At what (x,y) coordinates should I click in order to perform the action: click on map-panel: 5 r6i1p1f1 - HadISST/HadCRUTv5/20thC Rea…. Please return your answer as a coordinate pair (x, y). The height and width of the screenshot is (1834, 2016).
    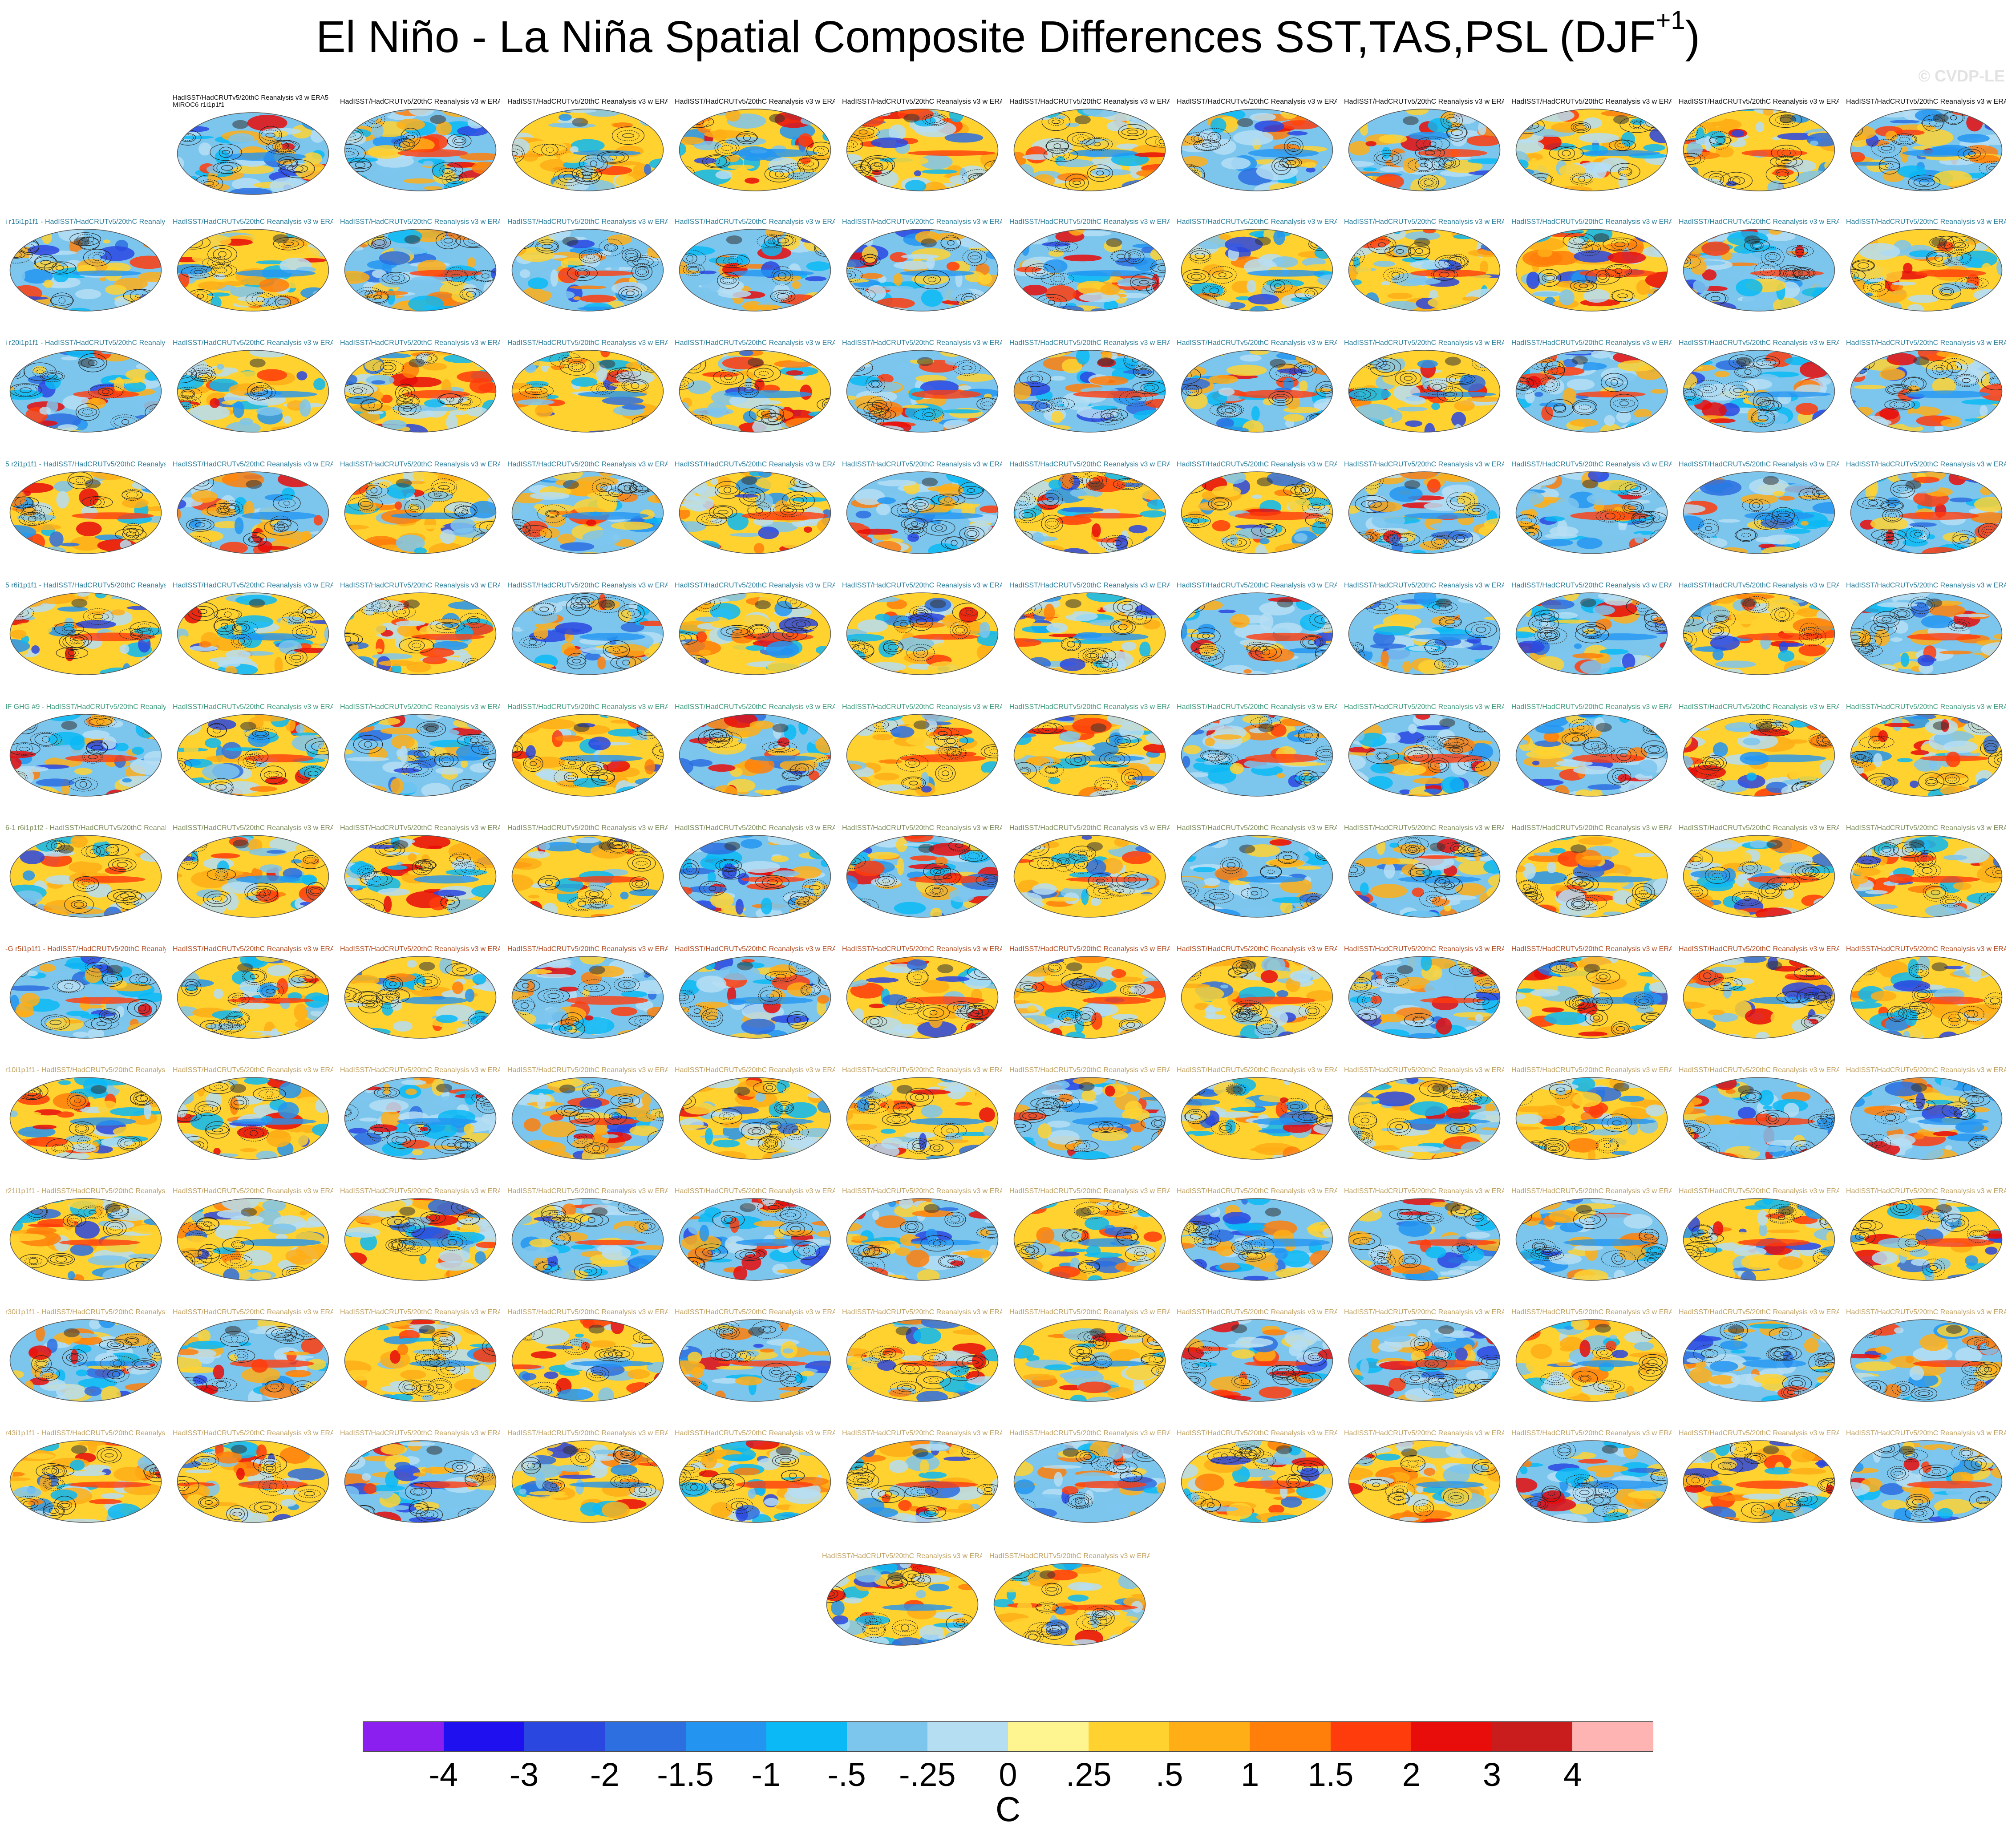
    Looking at the image, I should click on (85, 629).